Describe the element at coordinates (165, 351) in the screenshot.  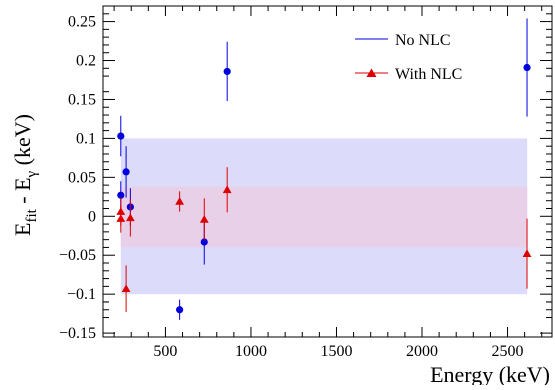
I see `x-tick-label: 500` at that location.